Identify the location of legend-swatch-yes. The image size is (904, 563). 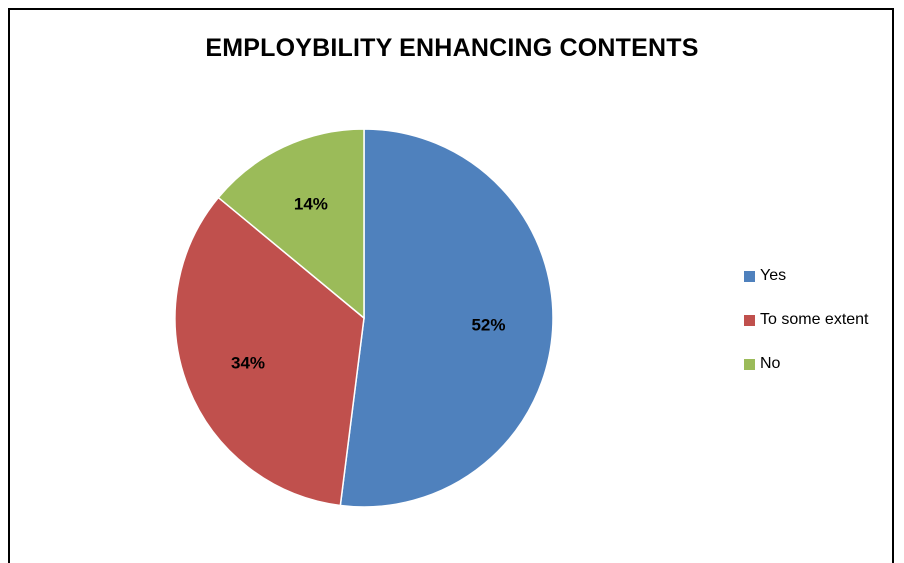
(749, 276).